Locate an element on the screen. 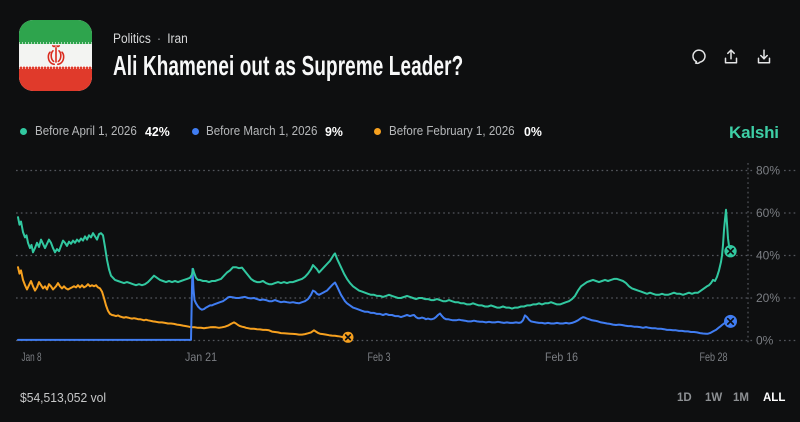  svg-text: 40% is located at coordinates (768, 256).